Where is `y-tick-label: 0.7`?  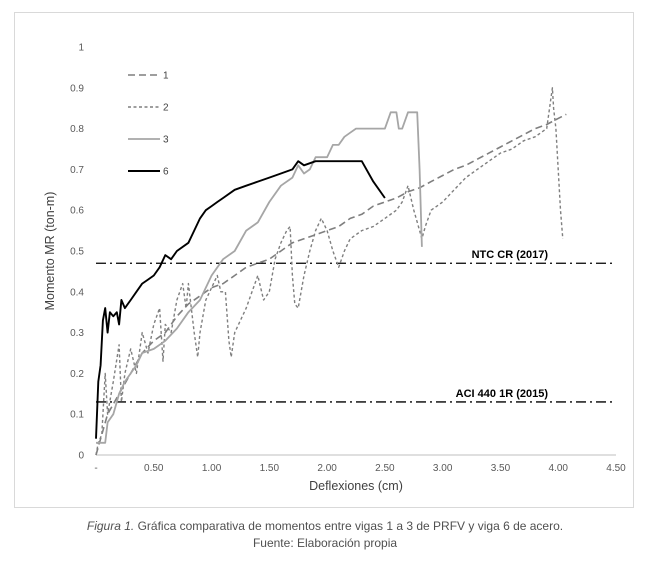
y-tick-label: 0.7 is located at coordinates (77, 170).